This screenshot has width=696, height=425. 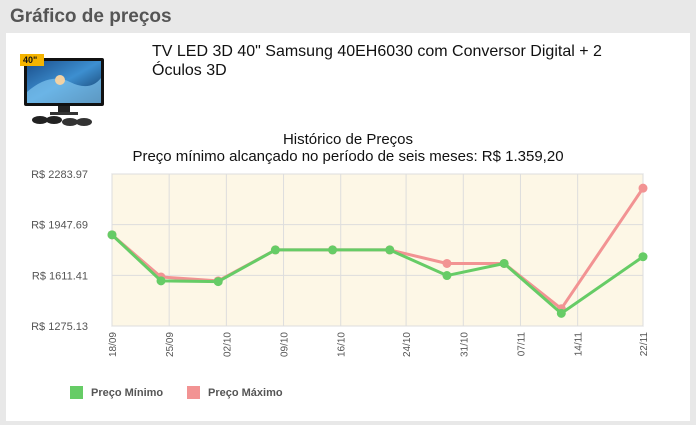 What do you see at coordinates (59, 327) in the screenshot?
I see `y-tick-label: R$ 1275.13` at bounding box center [59, 327].